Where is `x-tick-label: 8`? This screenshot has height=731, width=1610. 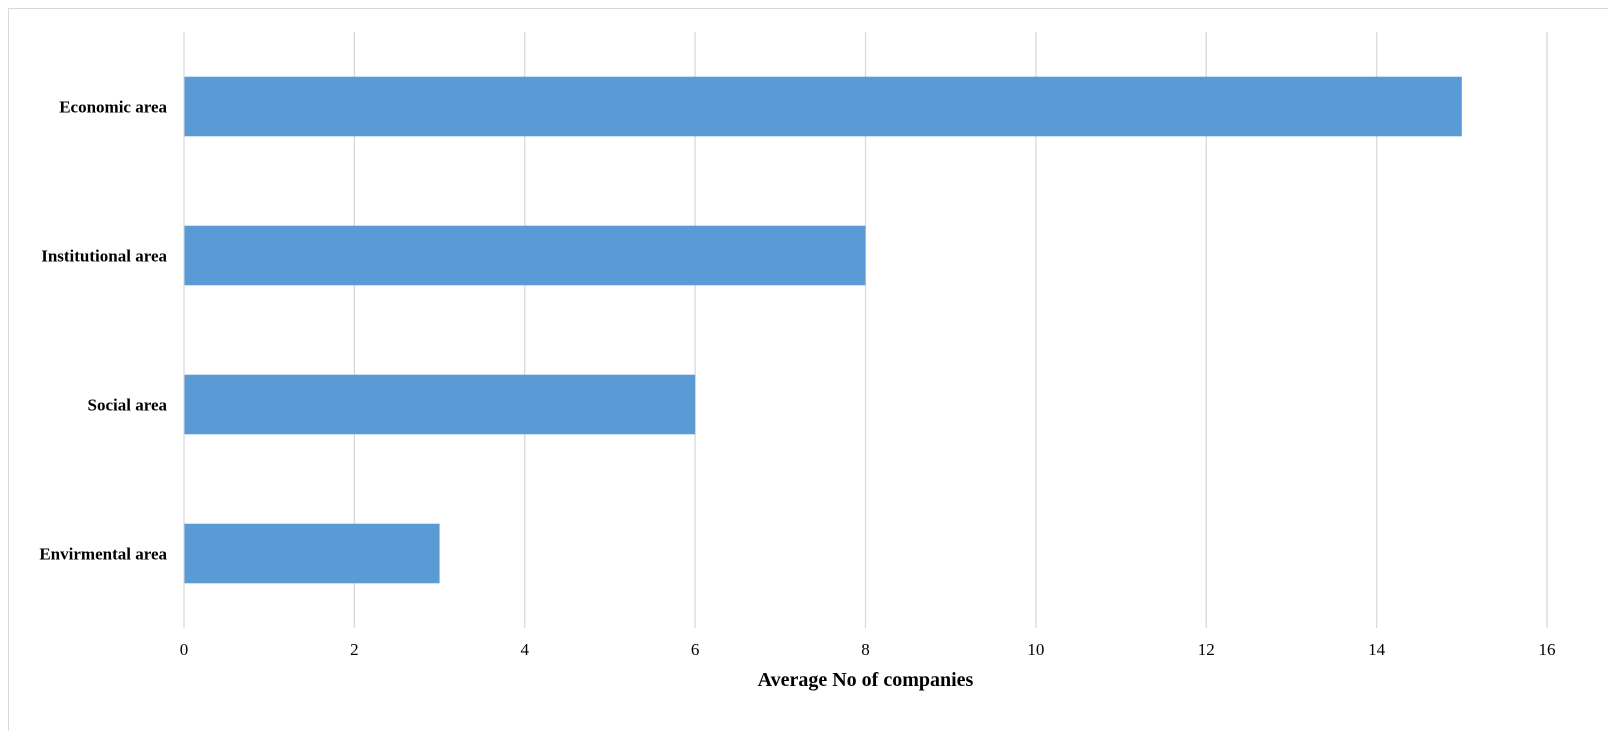 x-tick-label: 8 is located at coordinates (865, 649).